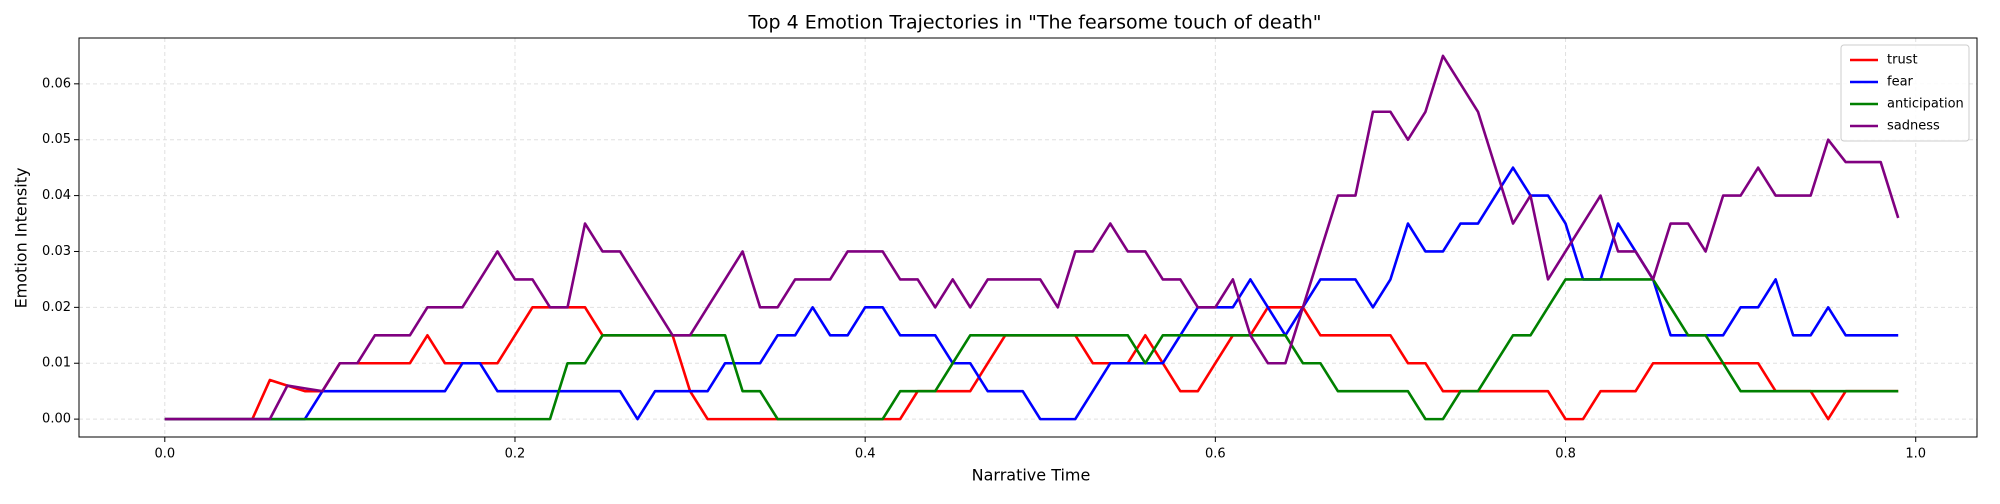 This screenshot has width=2000, height=504. Describe the element at coordinates (56, 307) in the screenshot. I see `y-tick-label: 0.02` at that location.